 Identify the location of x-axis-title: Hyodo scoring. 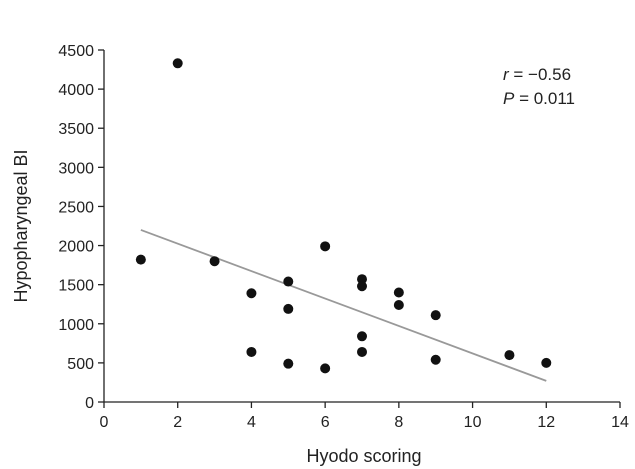
(363, 456).